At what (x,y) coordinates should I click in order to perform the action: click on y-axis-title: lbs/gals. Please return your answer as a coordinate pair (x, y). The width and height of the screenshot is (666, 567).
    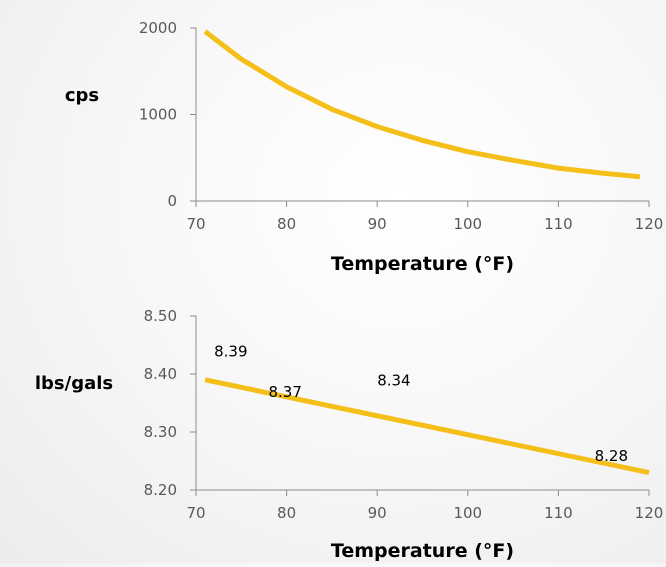
    Looking at the image, I should click on (74, 383).